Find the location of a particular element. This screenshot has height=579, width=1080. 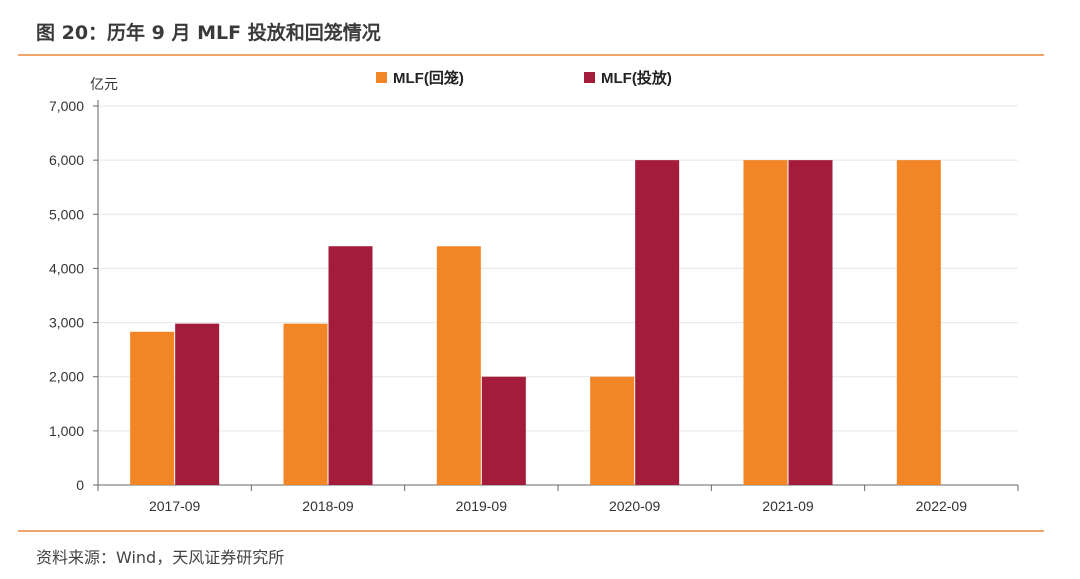

y-tick-label: 3,000 is located at coordinates (66, 323).